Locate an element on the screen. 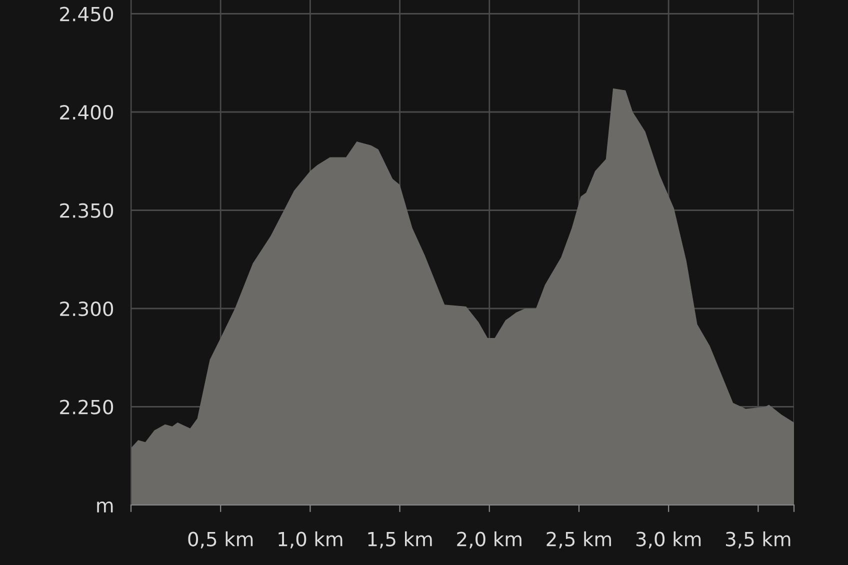 This screenshot has width=848, height=565. x-tick-label: 2,0 km is located at coordinates (489, 539).